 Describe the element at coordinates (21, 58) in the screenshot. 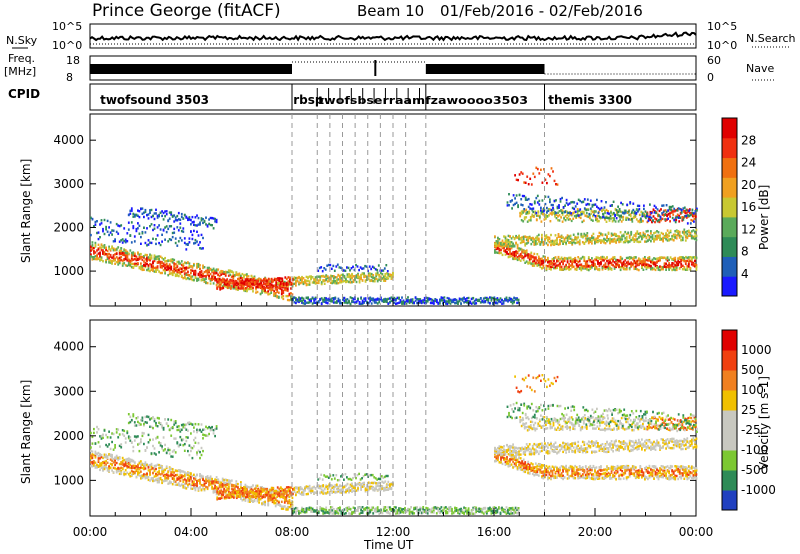

I see `freq-label-1: Freq.` at that location.